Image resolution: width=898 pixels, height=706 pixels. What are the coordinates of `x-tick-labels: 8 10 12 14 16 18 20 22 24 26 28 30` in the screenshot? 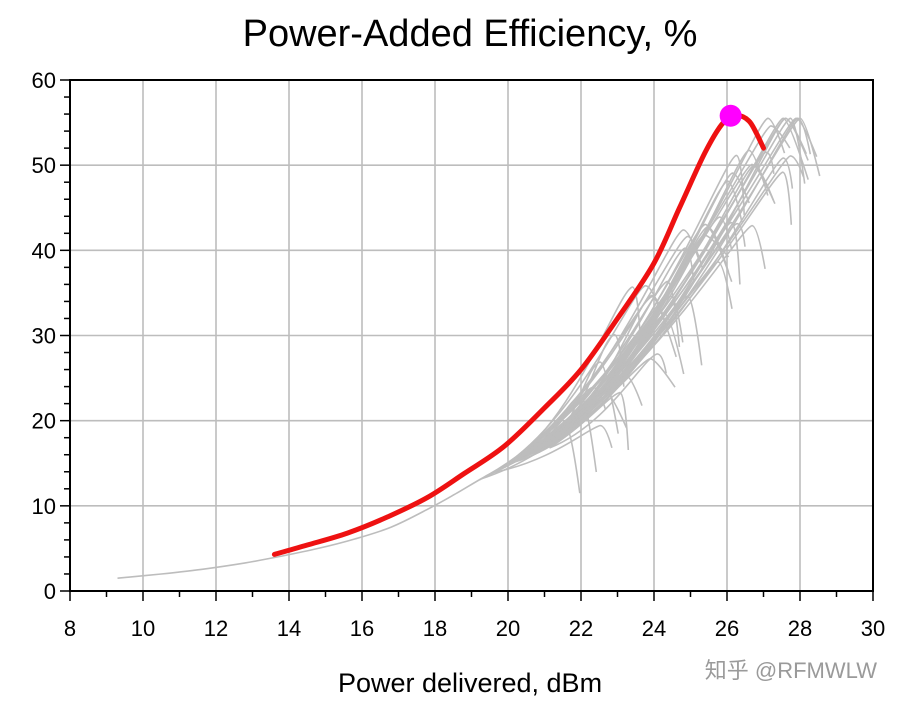 It's located at (474, 628).